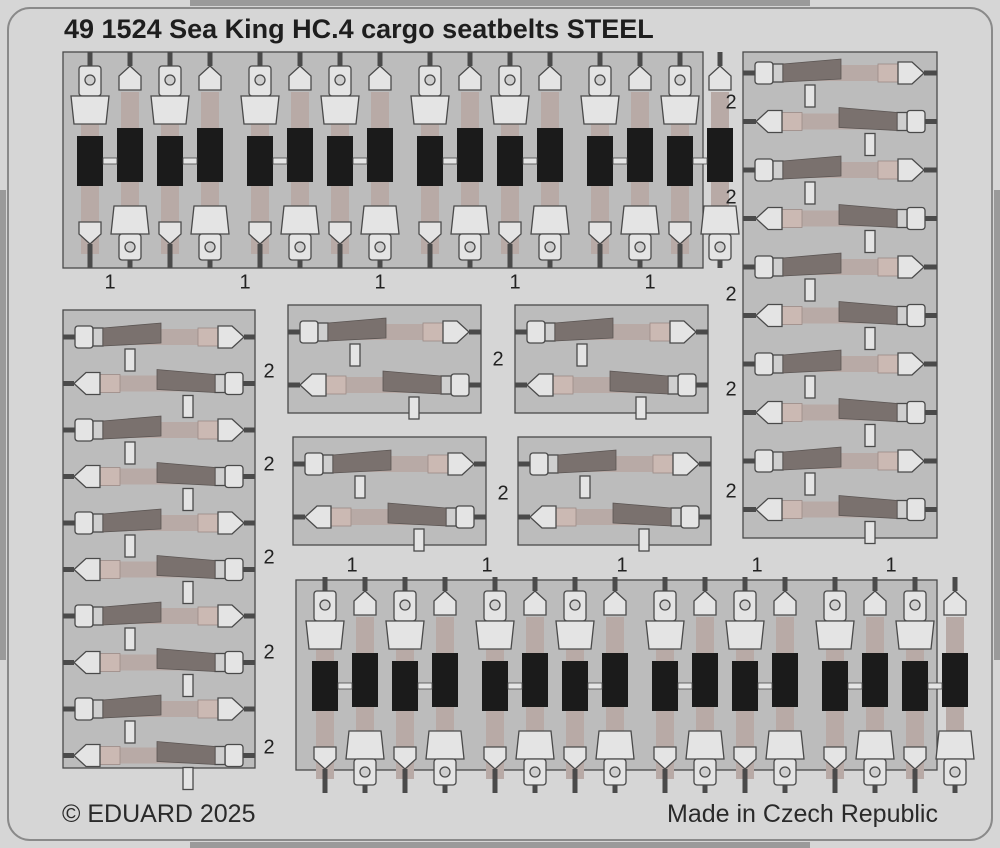  Describe the element at coordinates (802, 814) in the screenshot. I see `origin-text: Made in Czech Republic` at that location.